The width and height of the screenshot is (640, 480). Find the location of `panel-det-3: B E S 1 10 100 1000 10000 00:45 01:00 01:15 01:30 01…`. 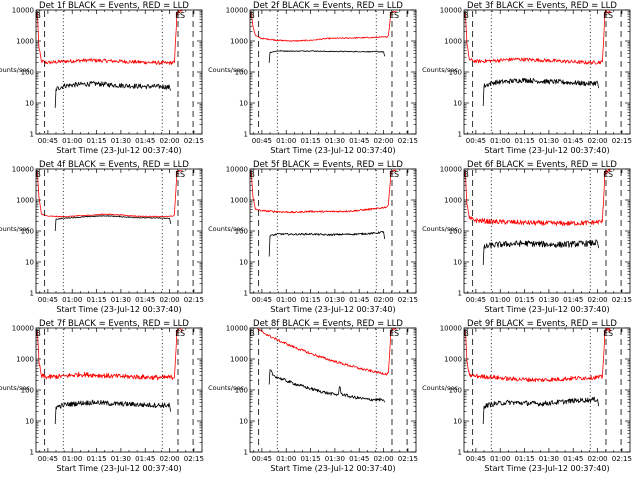

panel-det-3: B E S 1 10 100 1000 10000 00:45 01:00 01:15 01:30 01… is located at coordinates (527, 78).